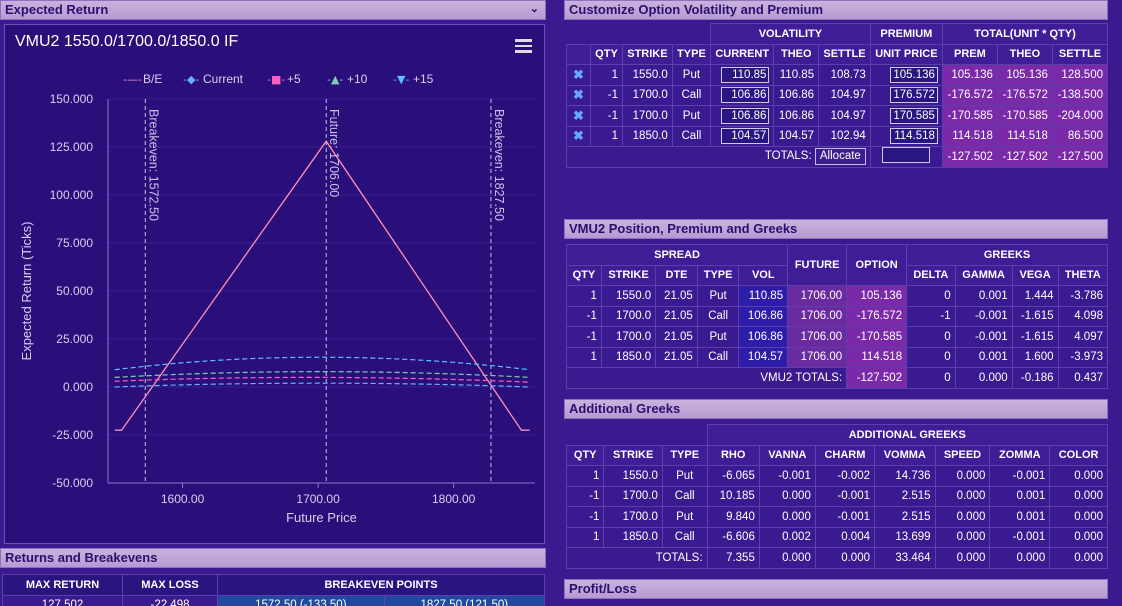 The height and width of the screenshot is (606, 1122). I want to click on price-input: 176.572, so click(913, 95).